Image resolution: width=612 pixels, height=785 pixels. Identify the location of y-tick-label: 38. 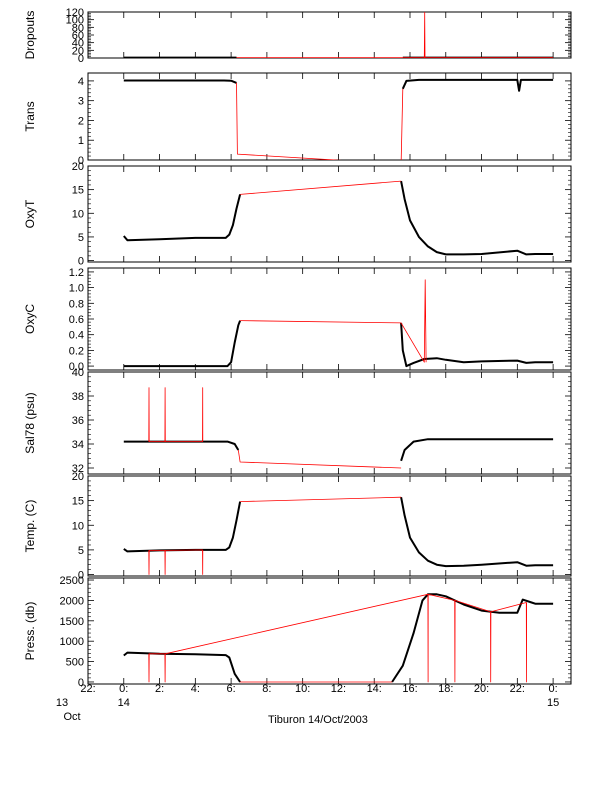
(78, 397).